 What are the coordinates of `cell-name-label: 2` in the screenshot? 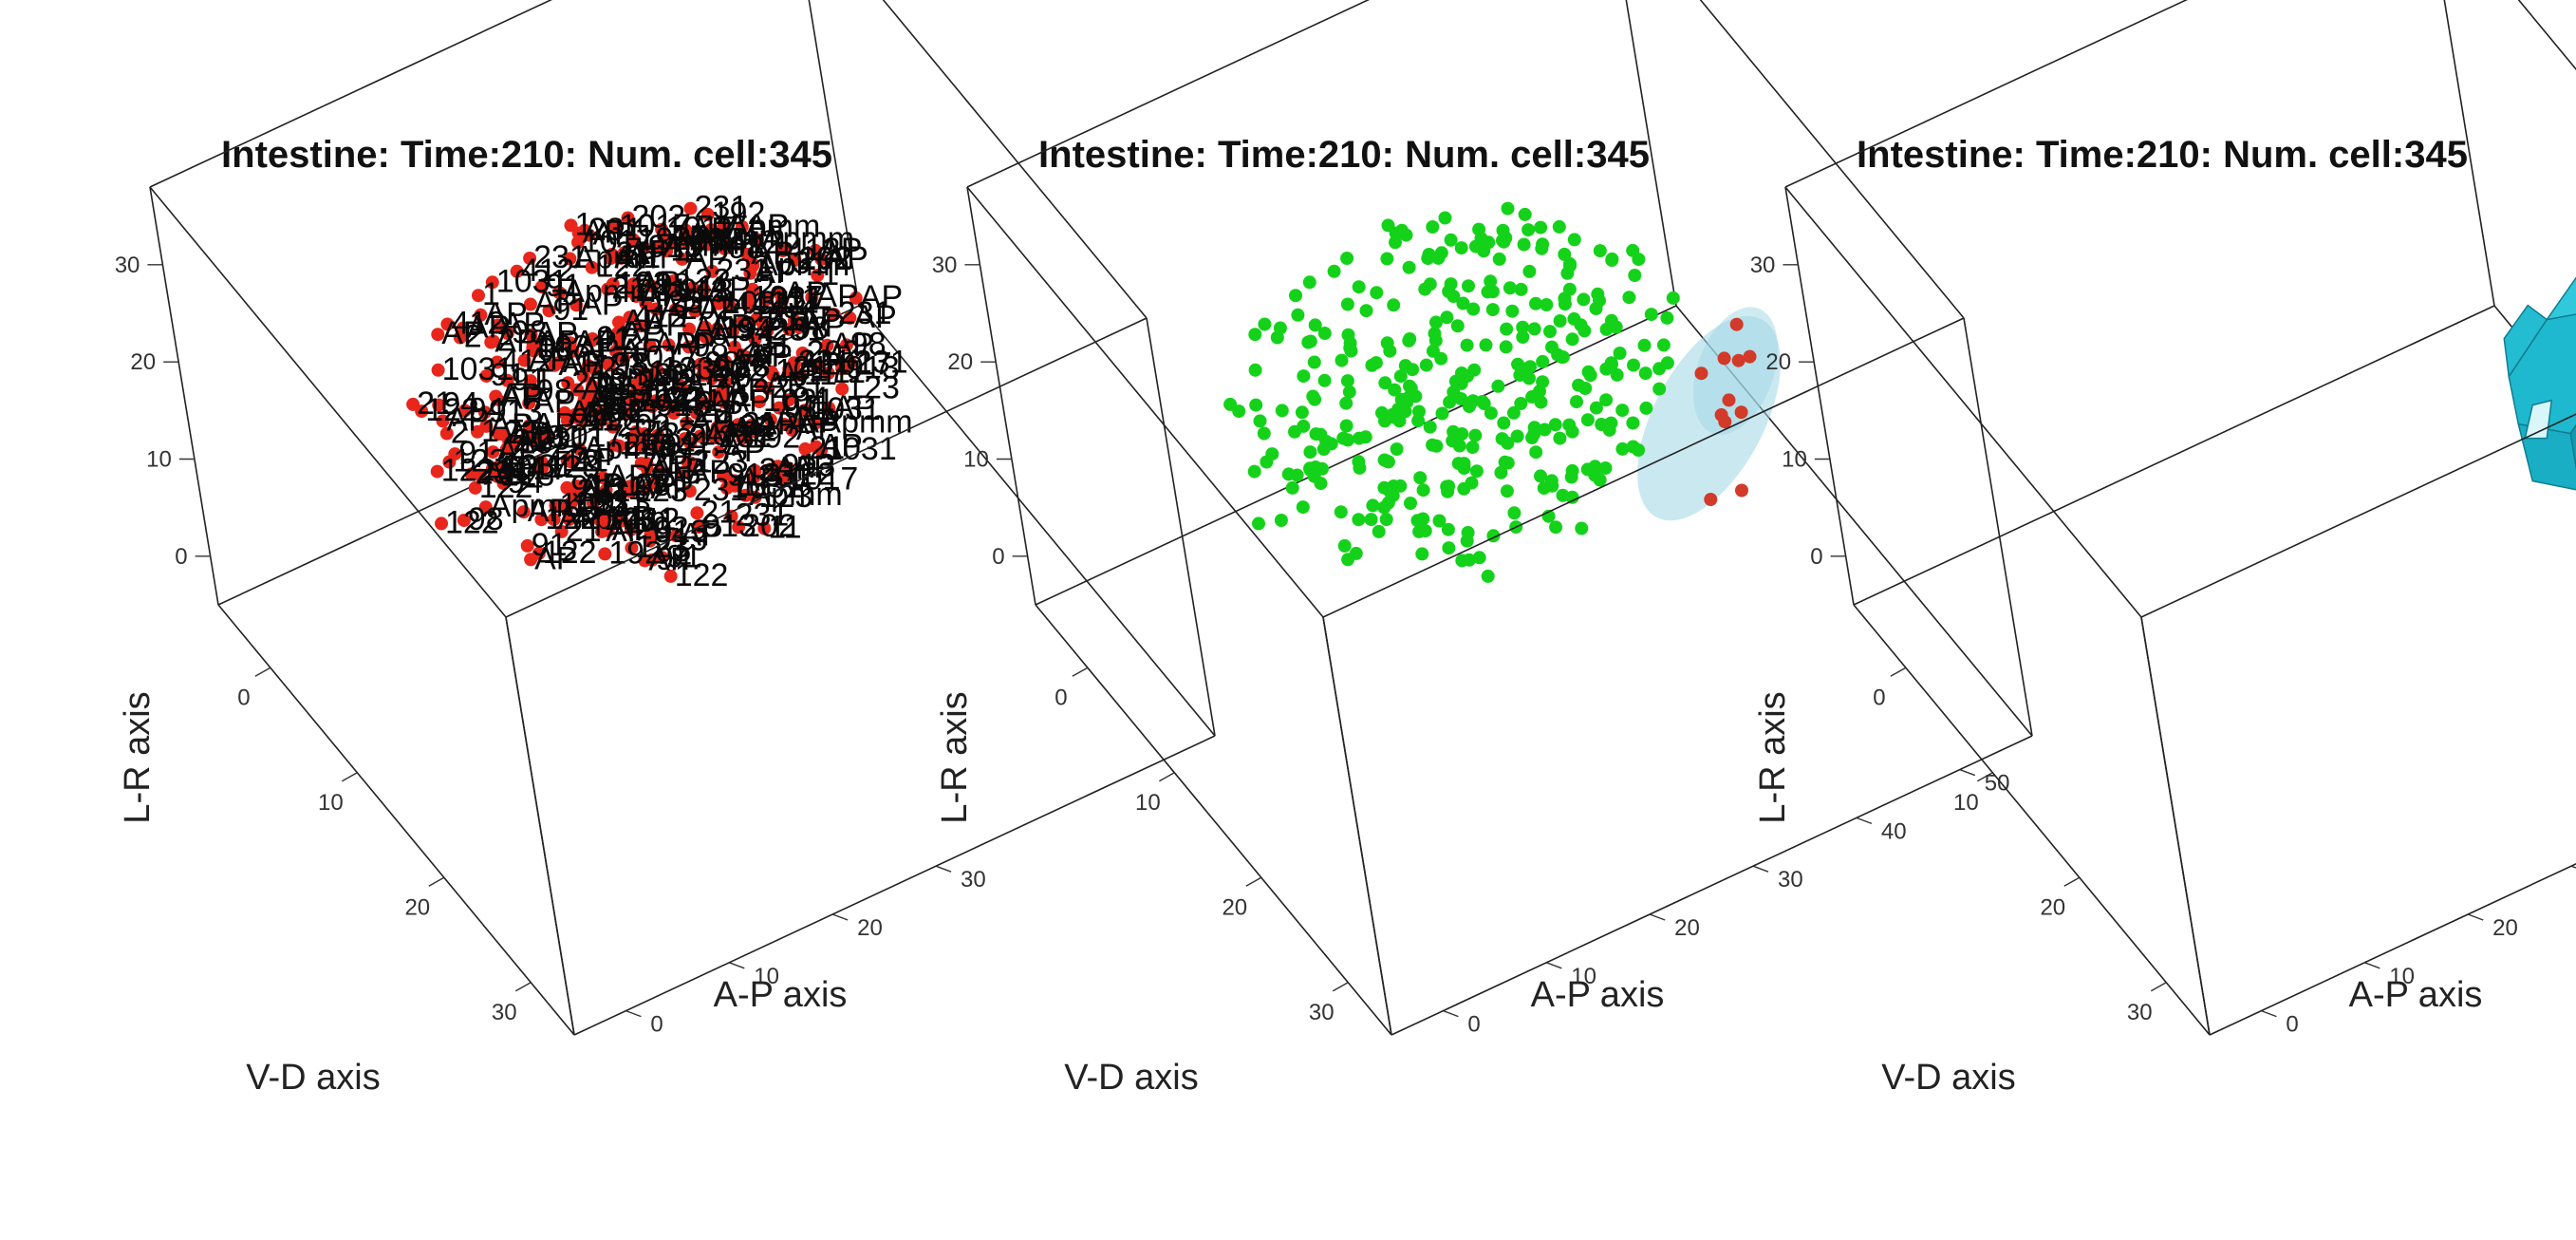 It's located at (632, 340).